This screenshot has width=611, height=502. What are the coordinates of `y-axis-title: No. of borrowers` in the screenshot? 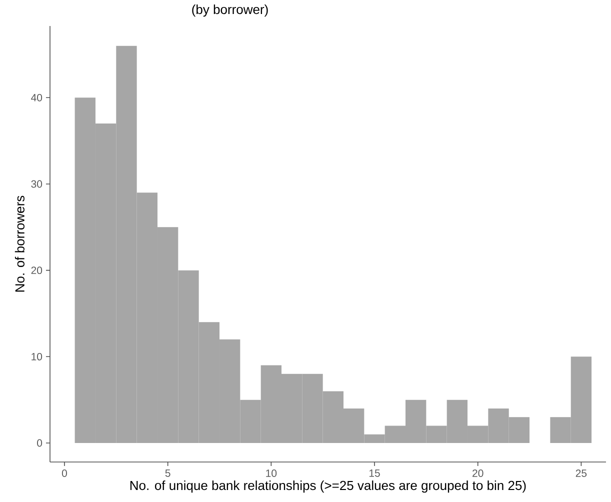 It's located at (19, 244).